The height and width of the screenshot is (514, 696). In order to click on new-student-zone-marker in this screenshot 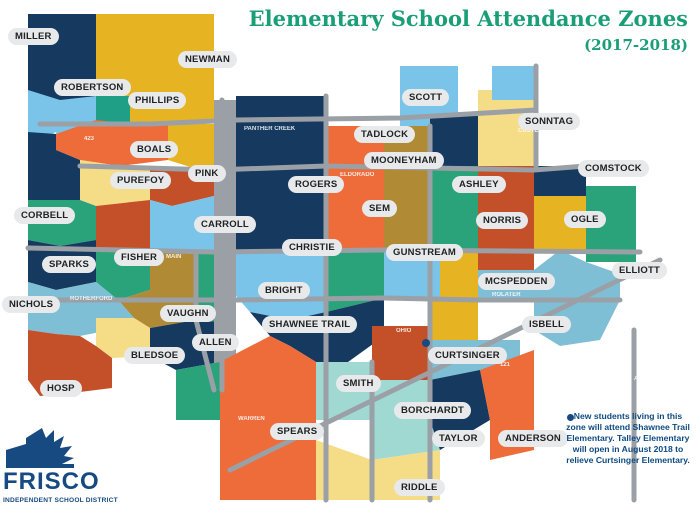, I will do `click(426, 343)`.